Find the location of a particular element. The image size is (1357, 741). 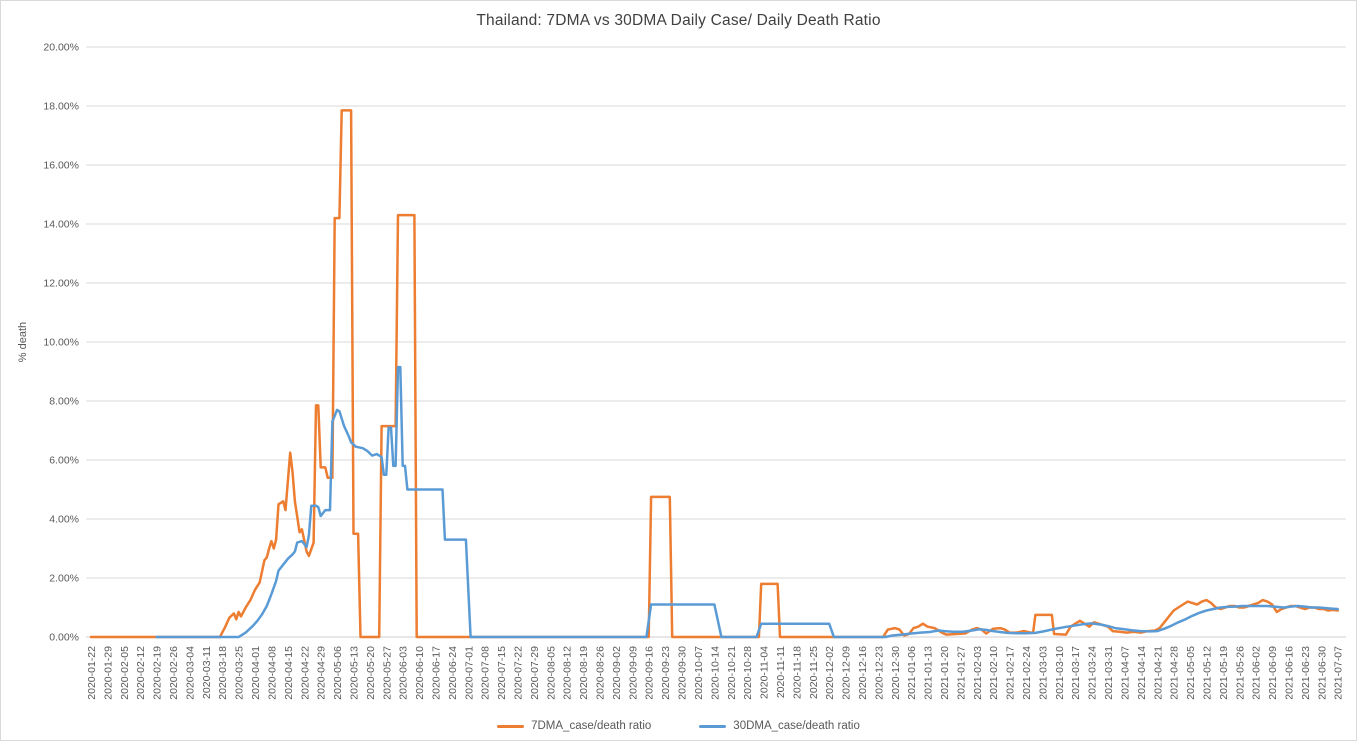

svg-text: 2021-02-24 is located at coordinates (1027, 673).